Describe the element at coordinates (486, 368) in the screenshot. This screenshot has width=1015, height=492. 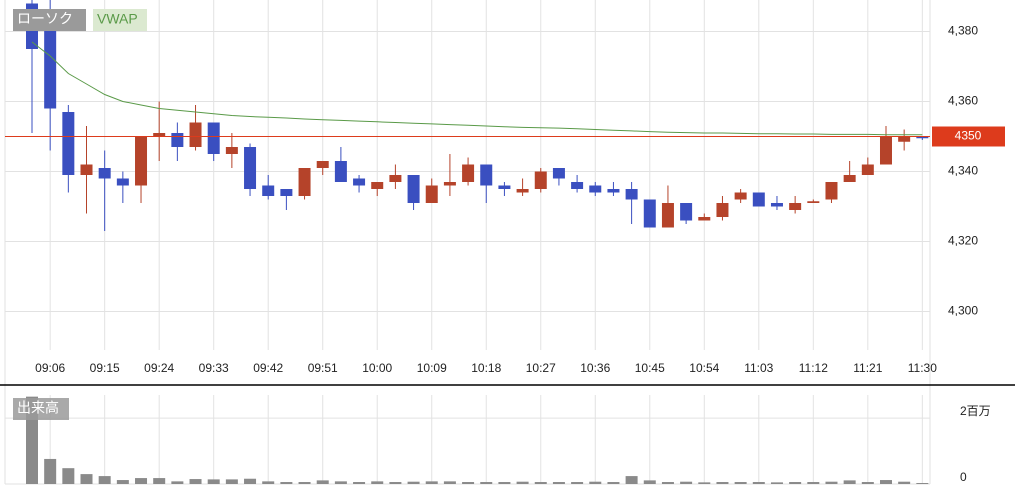
I see `x-tick-label: 10:18` at that location.